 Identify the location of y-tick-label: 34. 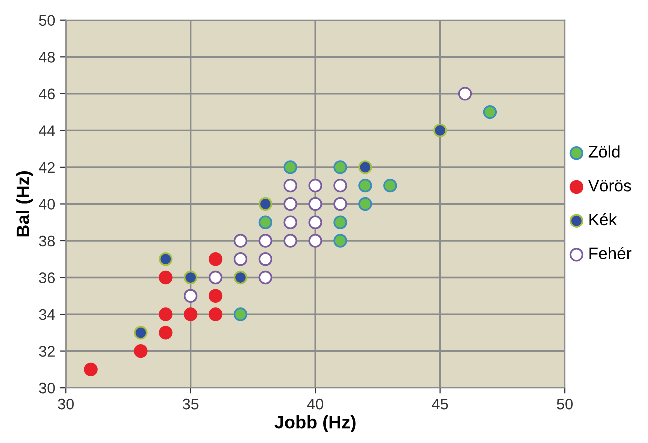
(47, 314).